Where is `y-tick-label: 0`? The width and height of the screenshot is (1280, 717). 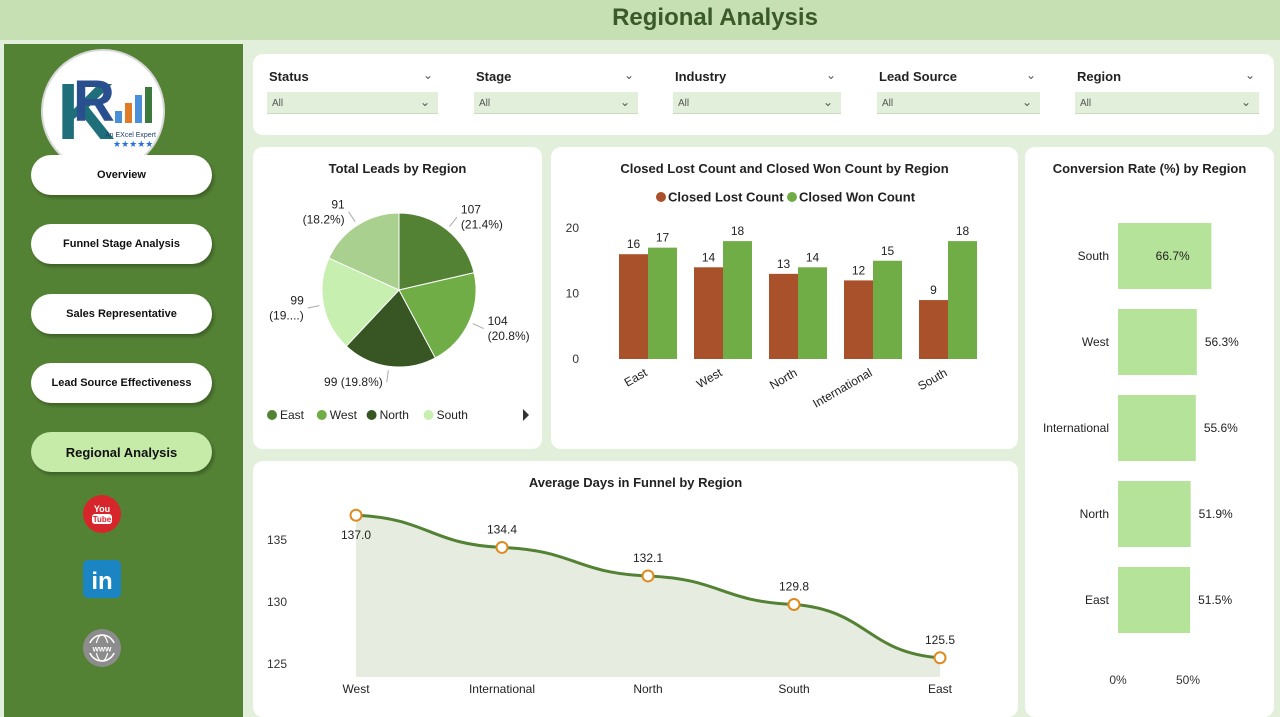
y-tick-label: 0 is located at coordinates (575, 359).